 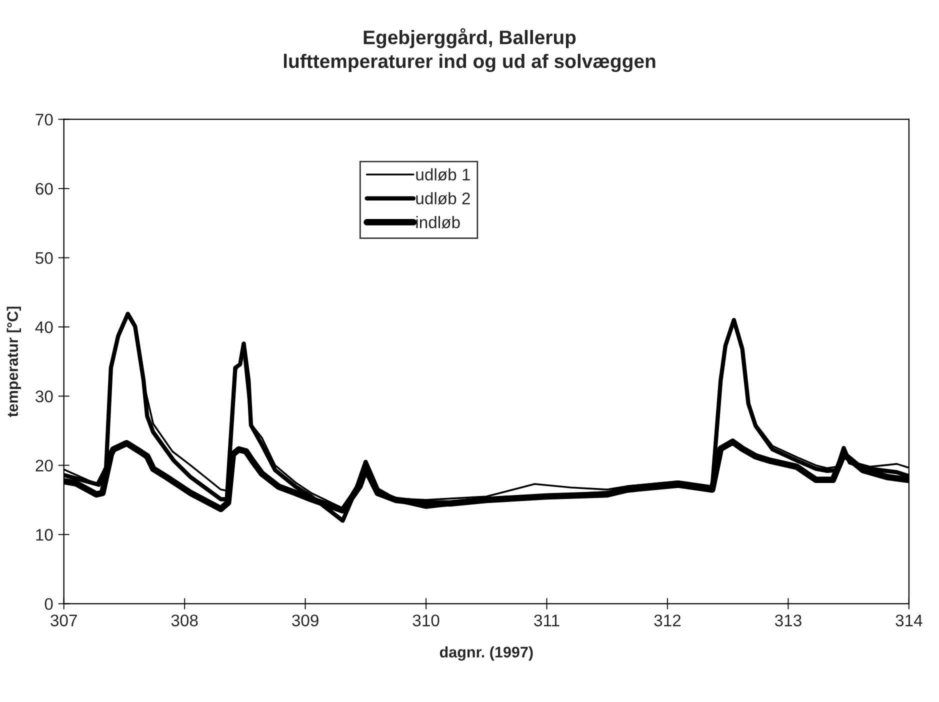 What do you see at coordinates (14, 362) in the screenshot?
I see `y-axis-title: temperatur [°C]` at bounding box center [14, 362].